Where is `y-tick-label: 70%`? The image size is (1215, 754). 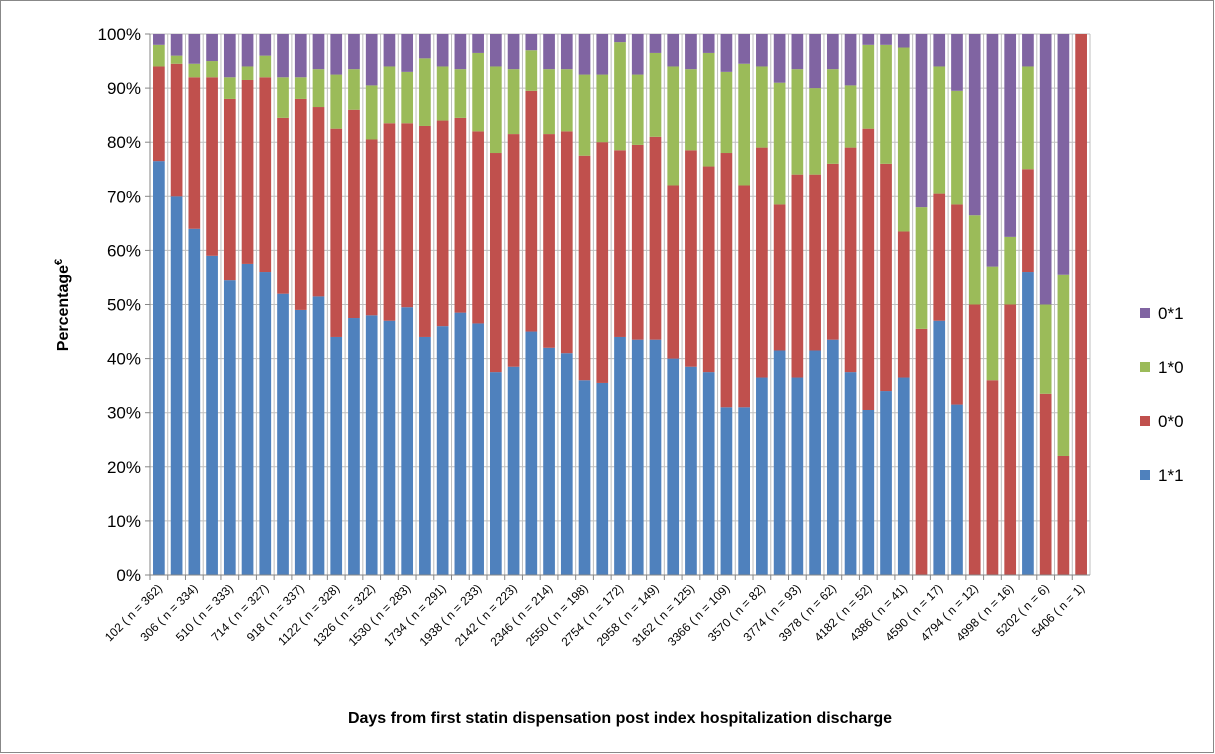
y-tick-label: 70% is located at coordinates (124, 196).